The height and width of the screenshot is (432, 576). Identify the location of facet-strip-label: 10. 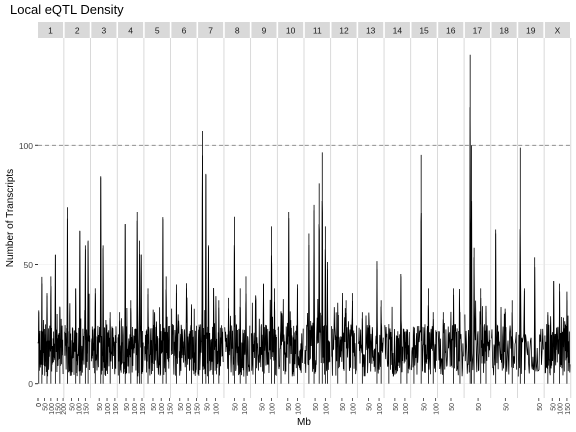
(291, 31).